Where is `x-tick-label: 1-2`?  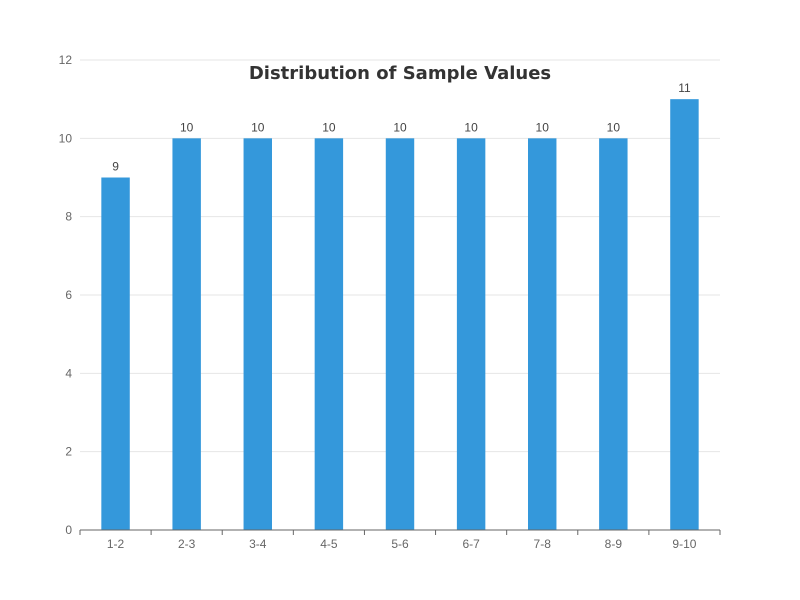
x-tick-label: 1-2 is located at coordinates (116, 544).